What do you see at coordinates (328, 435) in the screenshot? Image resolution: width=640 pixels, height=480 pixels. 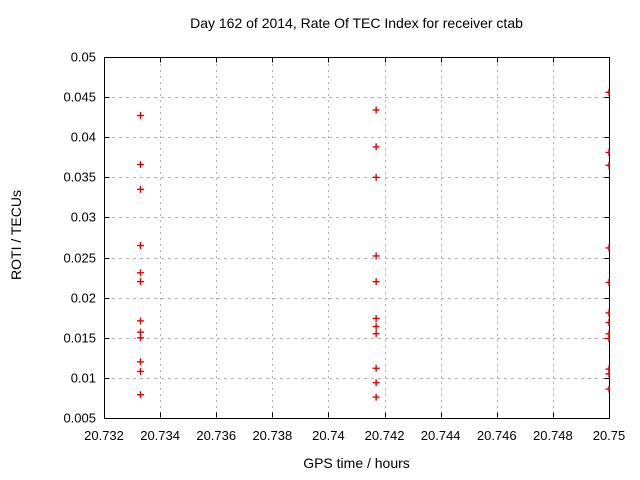 I see `x-tick-label: 20.74` at bounding box center [328, 435].